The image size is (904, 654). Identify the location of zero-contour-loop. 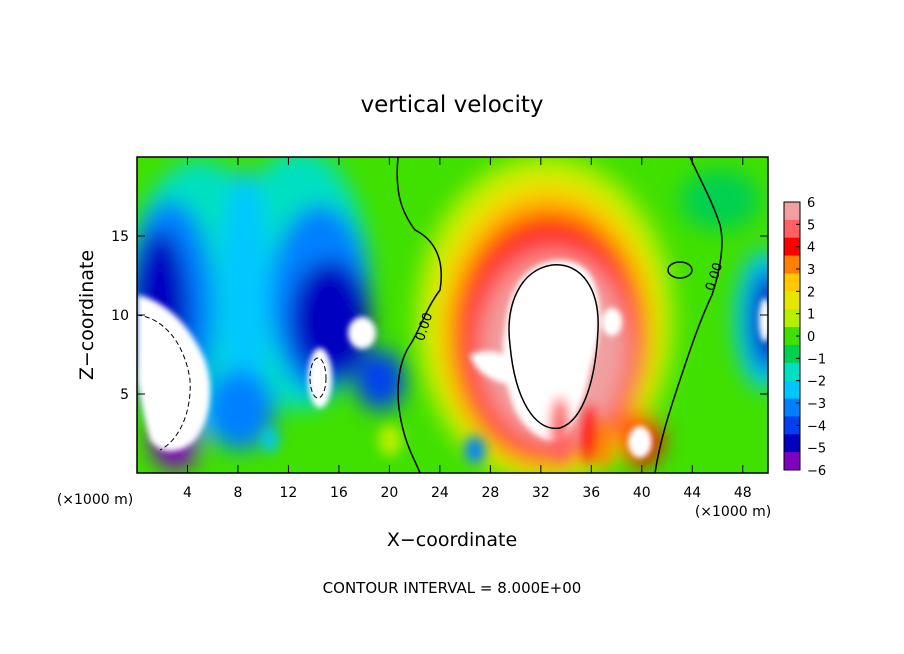
(680, 270).